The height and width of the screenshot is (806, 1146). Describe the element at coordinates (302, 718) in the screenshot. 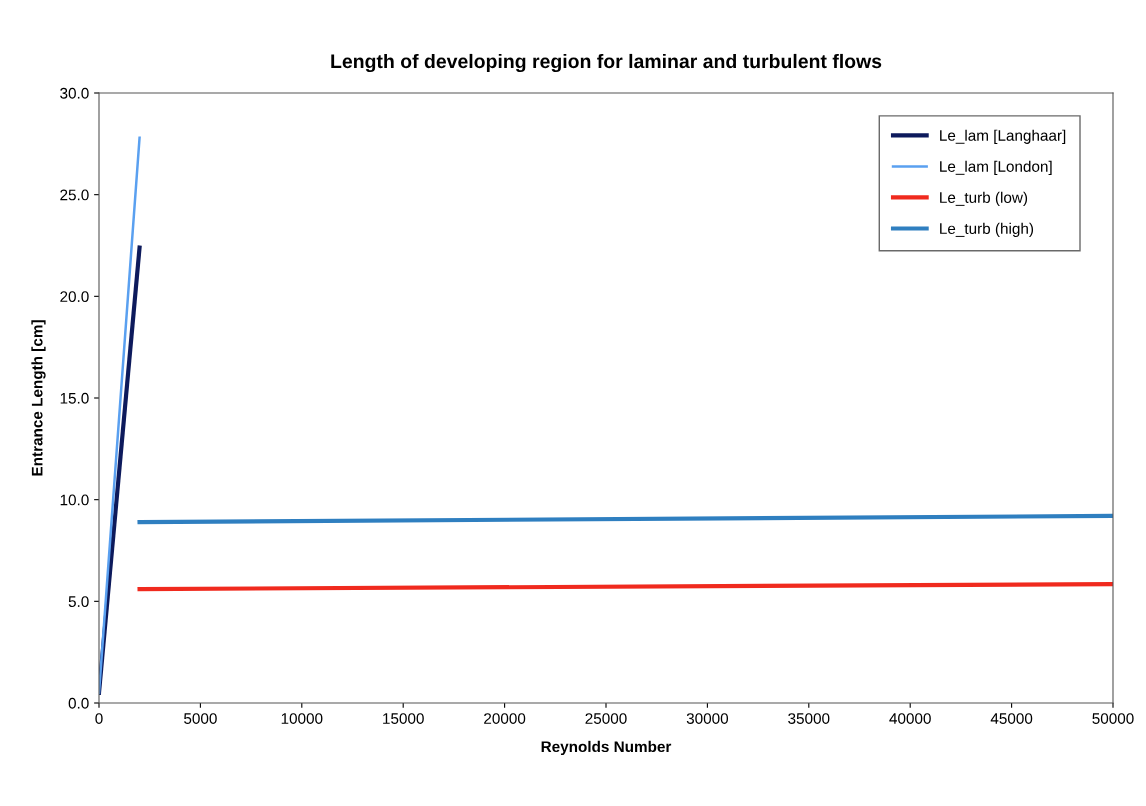

I see `x-tick-label: 10000` at that location.